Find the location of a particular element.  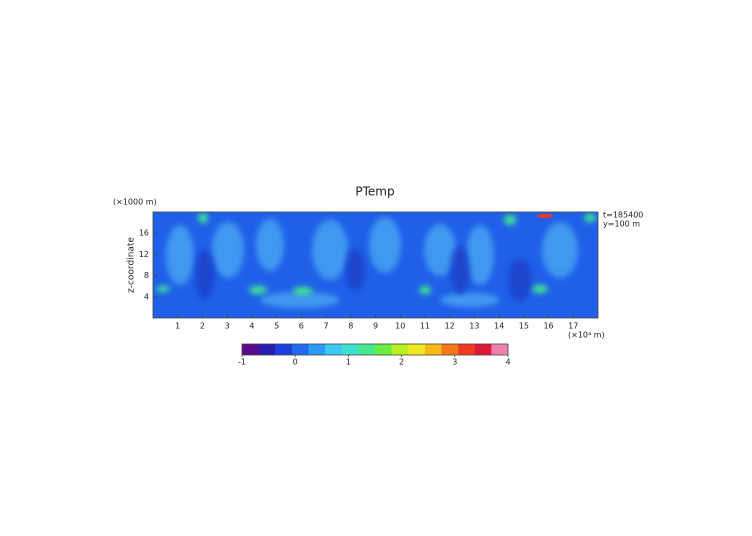

colorbar-tick-label: 1 is located at coordinates (348, 362).